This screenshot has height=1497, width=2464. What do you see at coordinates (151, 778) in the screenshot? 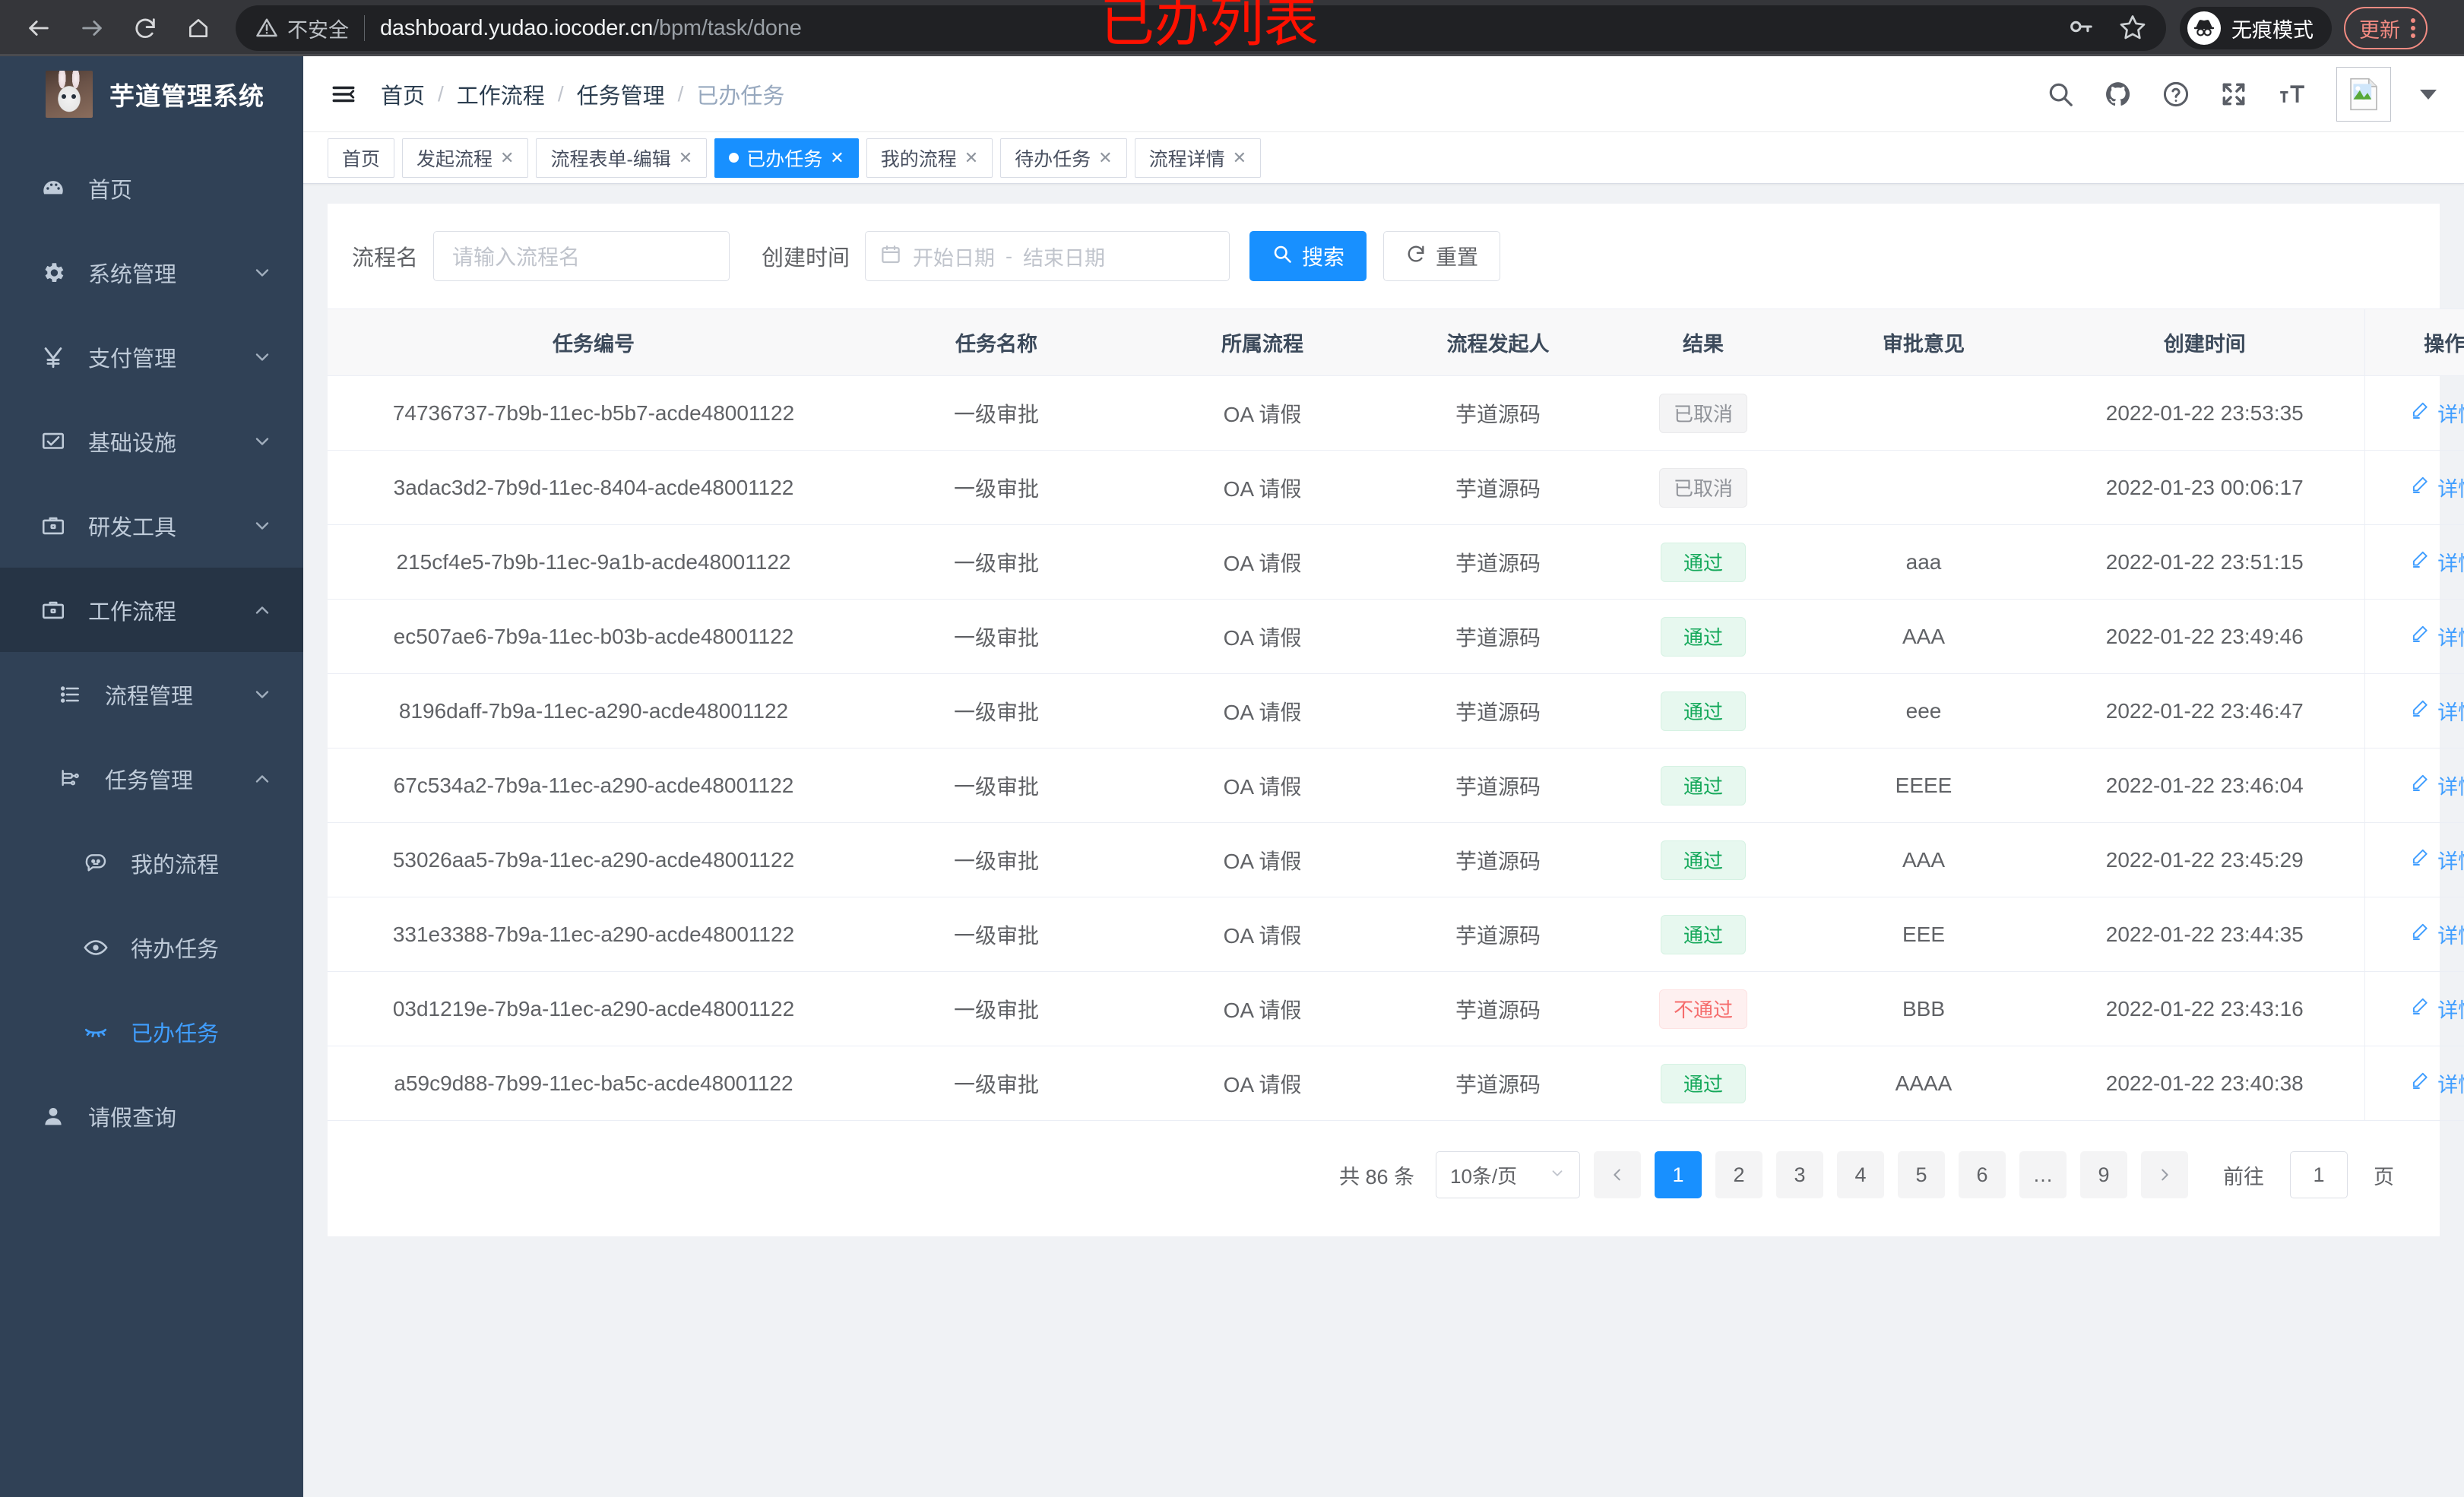
I see `sidebar-item-task-management: 任务管理` at bounding box center [151, 778].